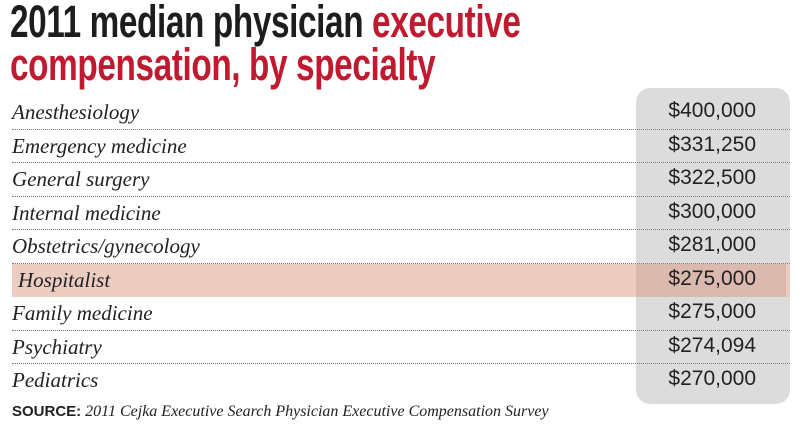  I want to click on specialty-label: Pediatrics, so click(55, 380).